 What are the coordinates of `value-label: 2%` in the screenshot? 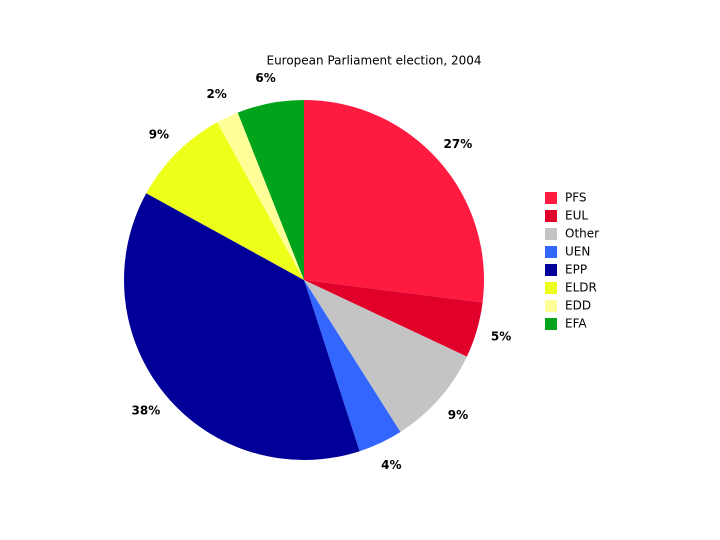 It's located at (216, 94).